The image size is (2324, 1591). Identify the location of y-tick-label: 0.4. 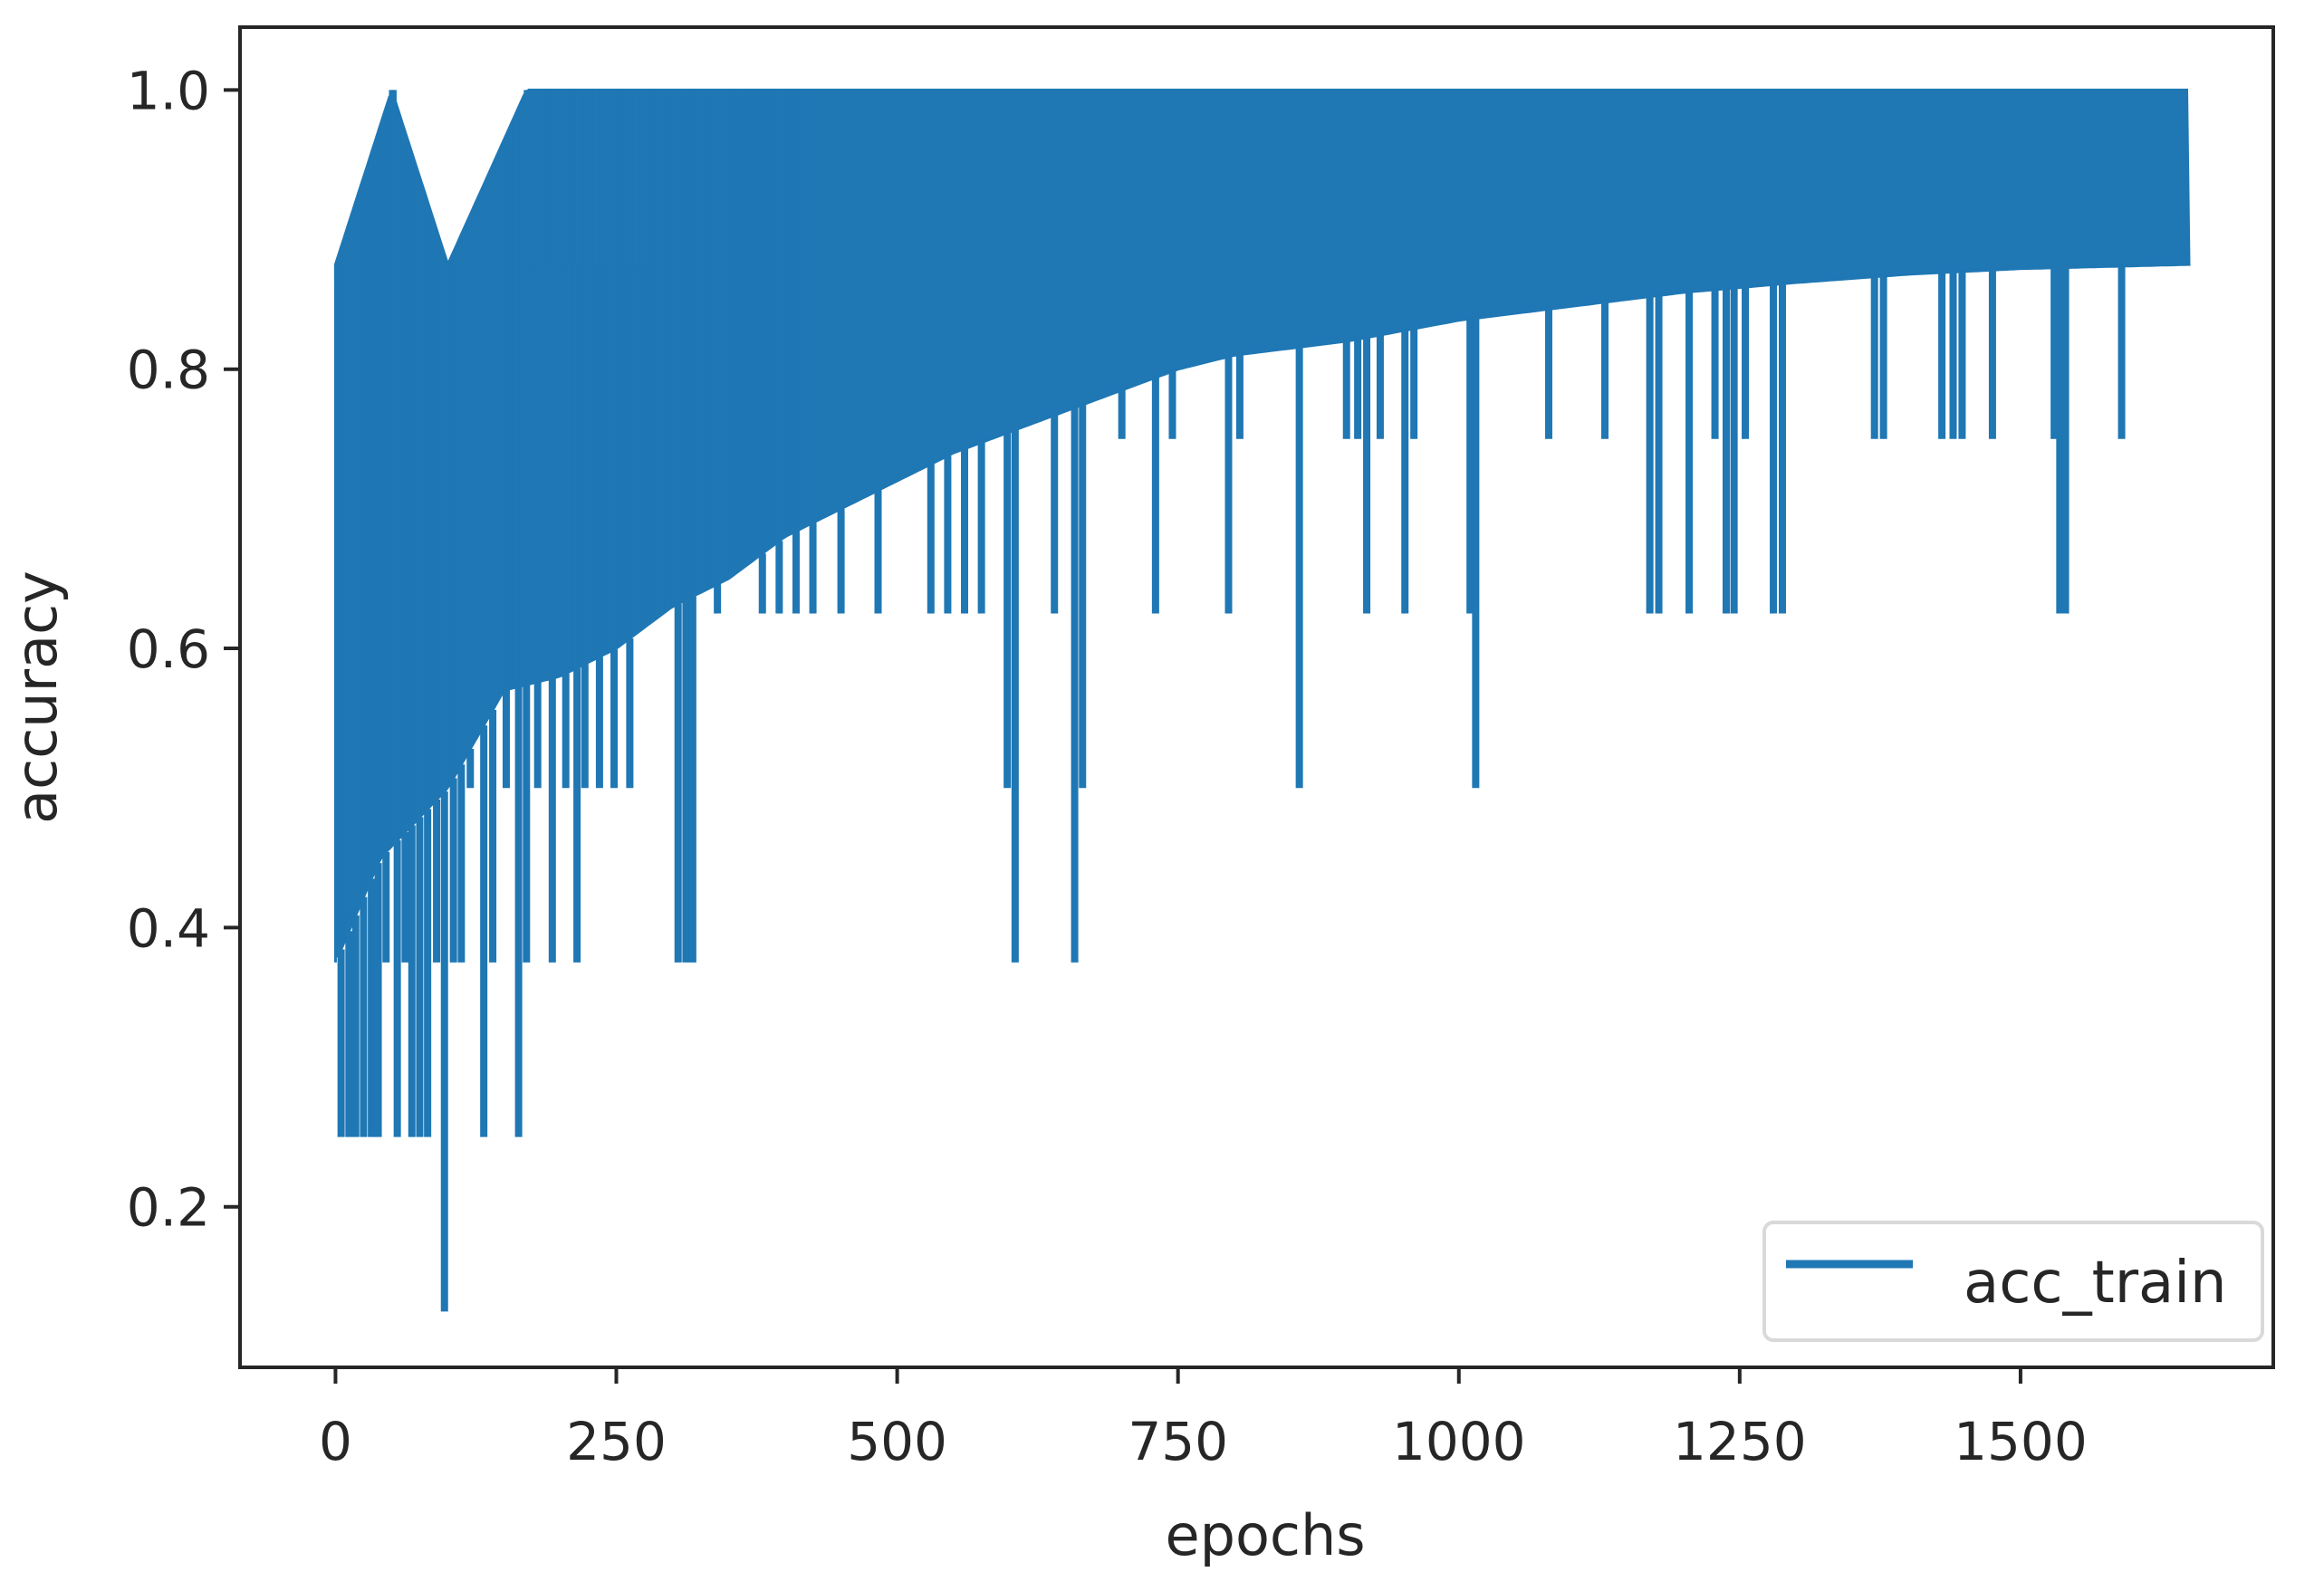
(168, 928).